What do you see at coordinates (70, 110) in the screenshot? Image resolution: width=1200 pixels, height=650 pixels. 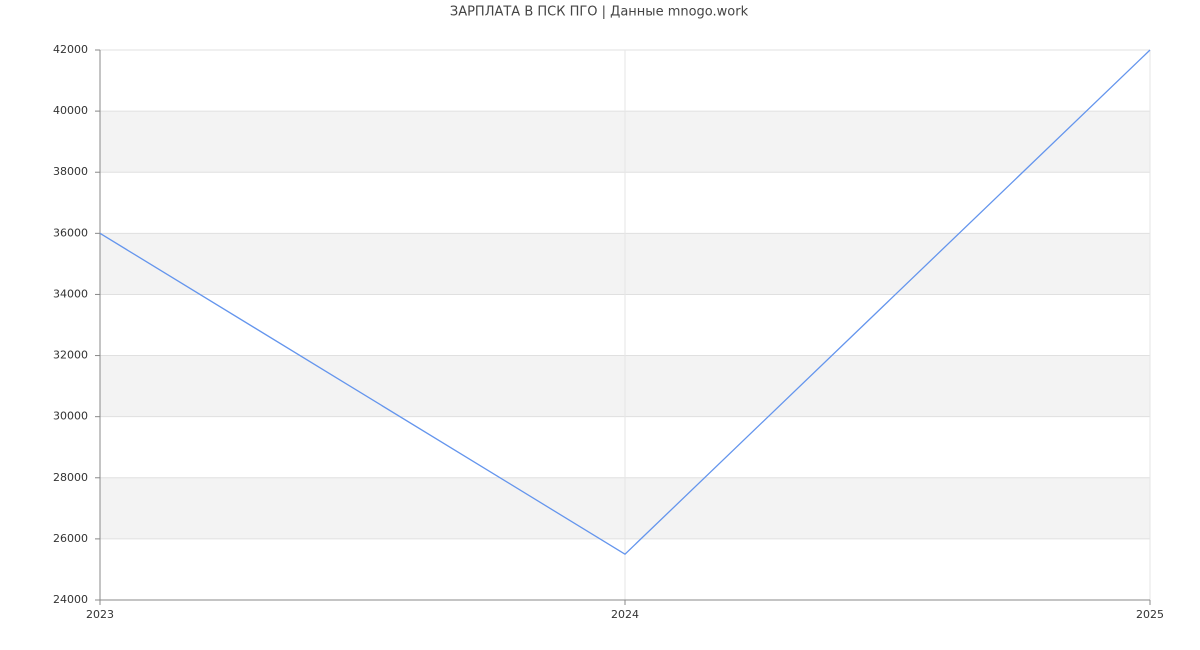 I see `y-tick-label: 40000` at bounding box center [70, 110].